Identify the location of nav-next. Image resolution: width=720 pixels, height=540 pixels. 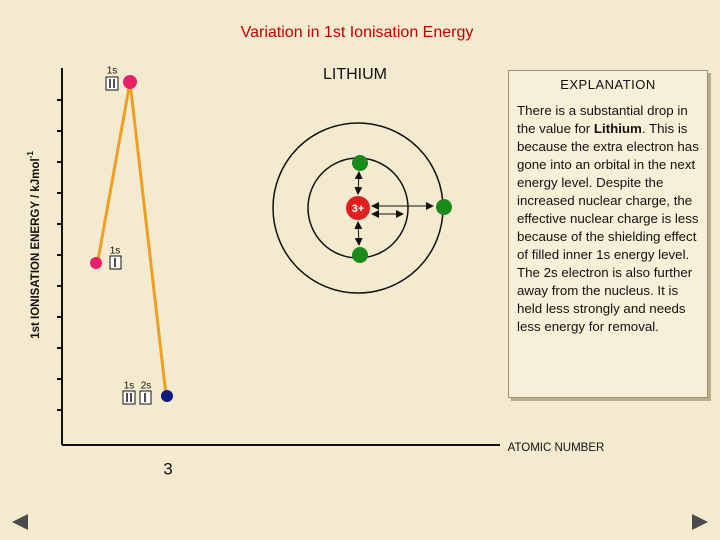
(700, 522).